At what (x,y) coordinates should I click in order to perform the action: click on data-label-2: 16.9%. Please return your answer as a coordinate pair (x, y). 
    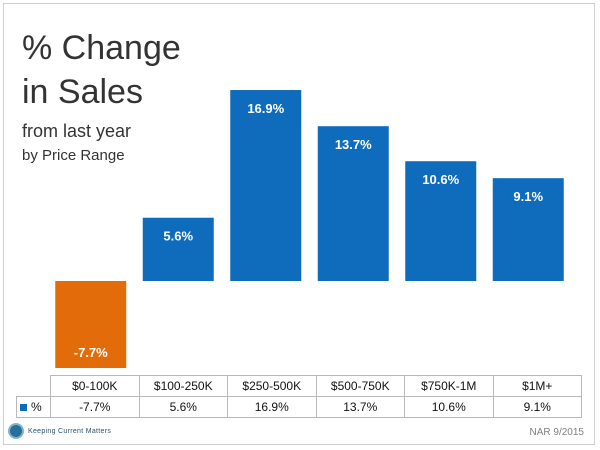
    Looking at the image, I should click on (265, 108).